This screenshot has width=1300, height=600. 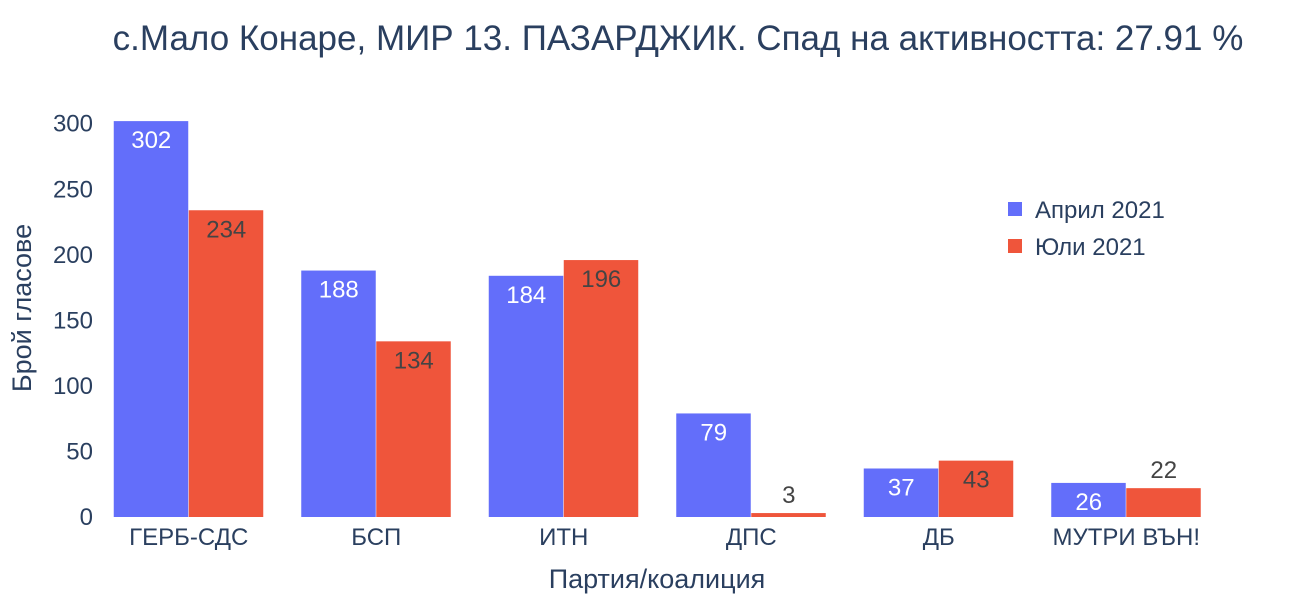 I want to click on bar-value-label: 37, so click(x=901, y=487).